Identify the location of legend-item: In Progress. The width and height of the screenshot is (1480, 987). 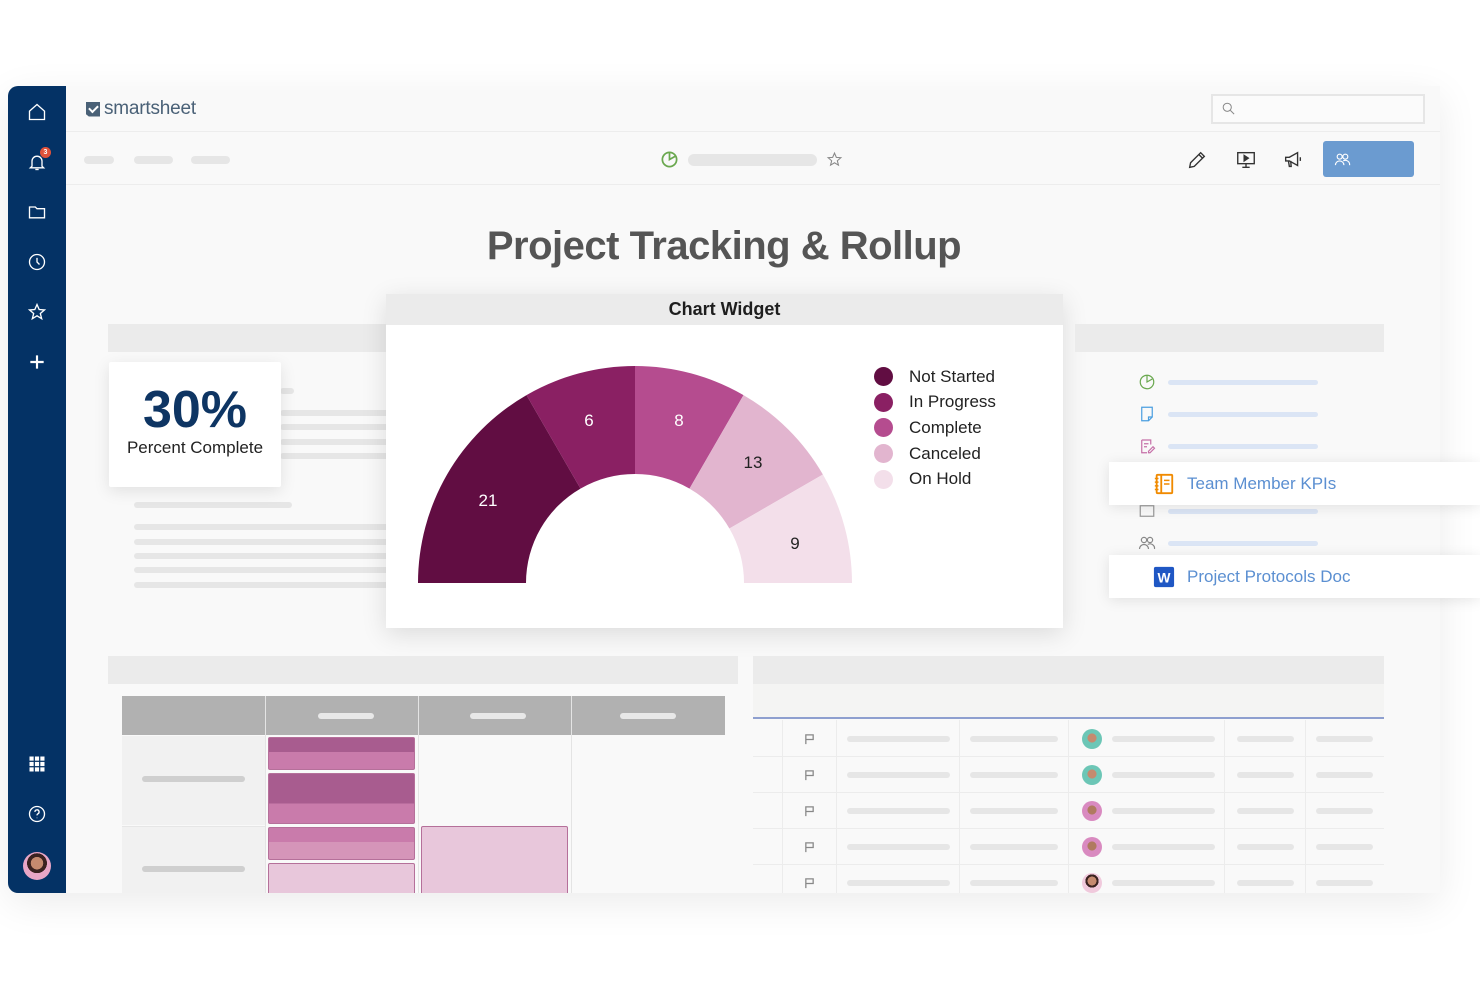
(935, 403).